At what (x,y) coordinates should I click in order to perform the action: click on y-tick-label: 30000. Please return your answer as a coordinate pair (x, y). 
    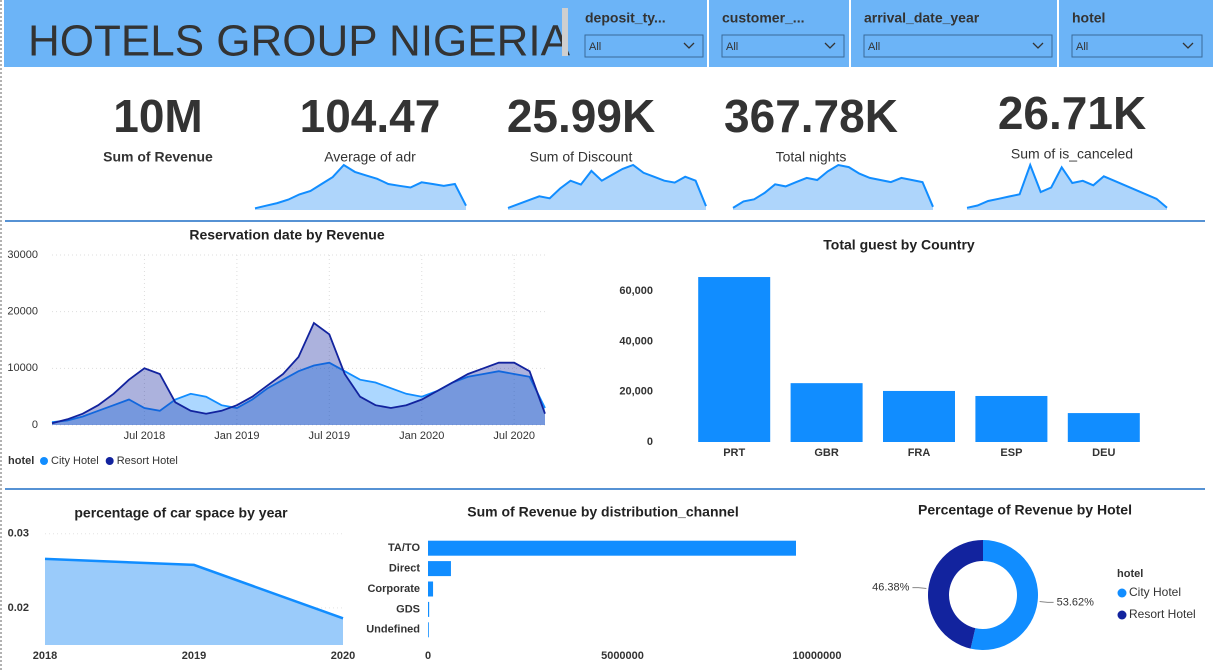
    Looking at the image, I should click on (22, 255).